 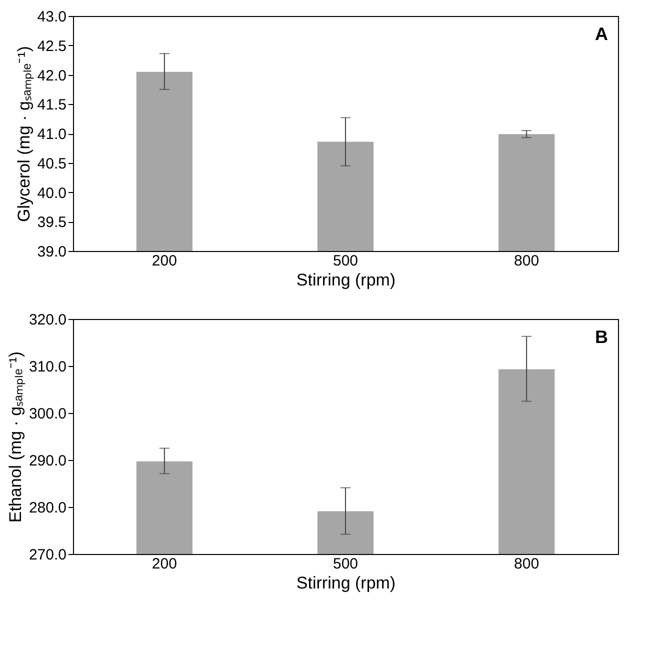 I want to click on y-tick-label: 310.0, so click(x=47, y=367).